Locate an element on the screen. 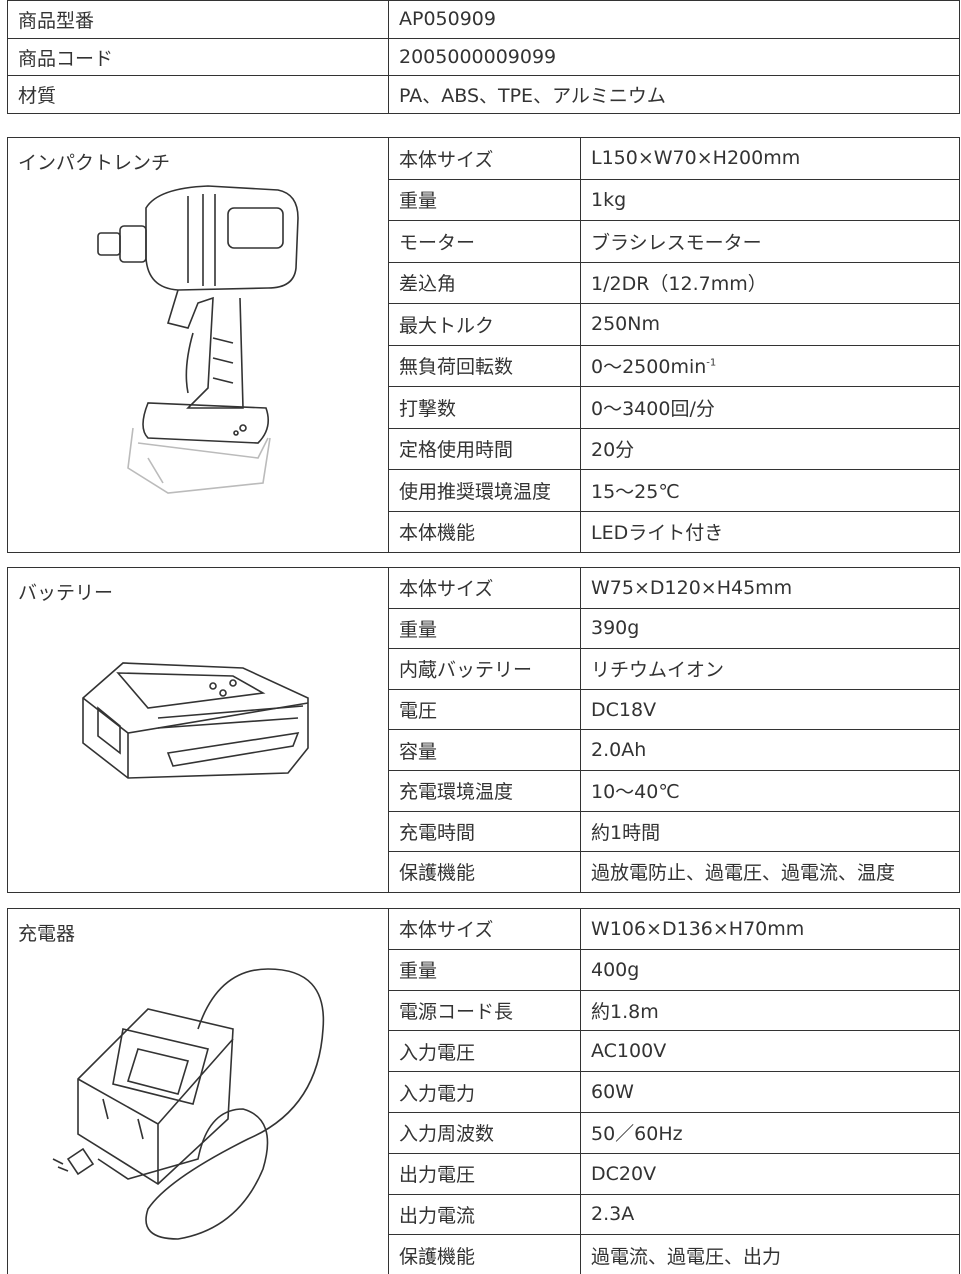 This screenshot has height=1274, width=961. row: 電圧 DC18V is located at coordinates (484, 709).